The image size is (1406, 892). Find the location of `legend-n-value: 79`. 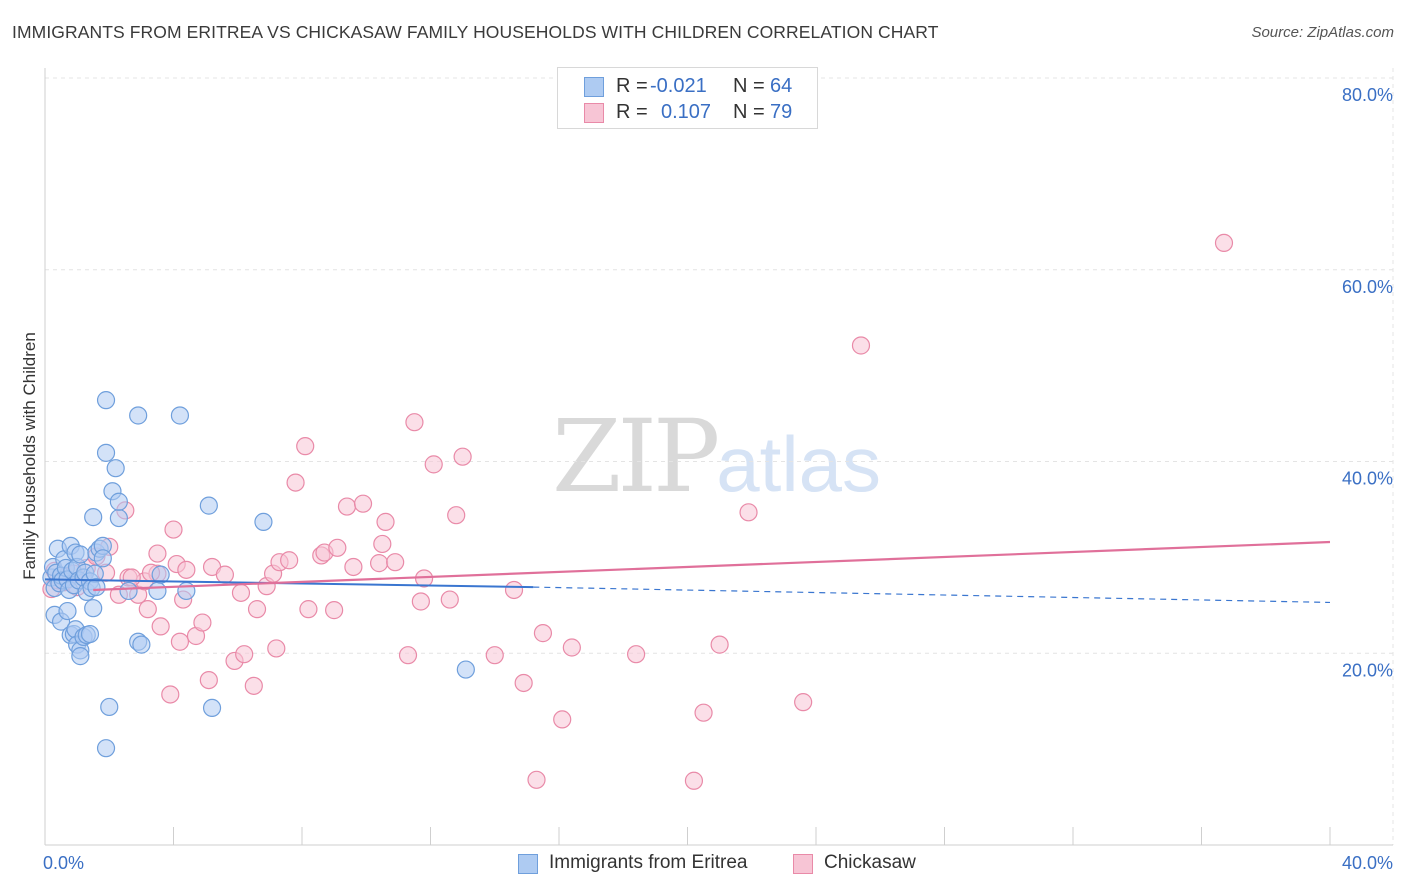

legend-n-value: 79 is located at coordinates (781, 112).